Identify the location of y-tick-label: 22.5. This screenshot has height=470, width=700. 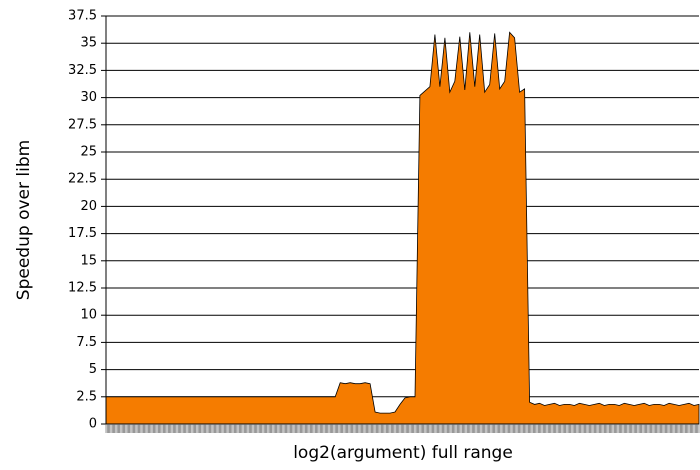
(82, 179).